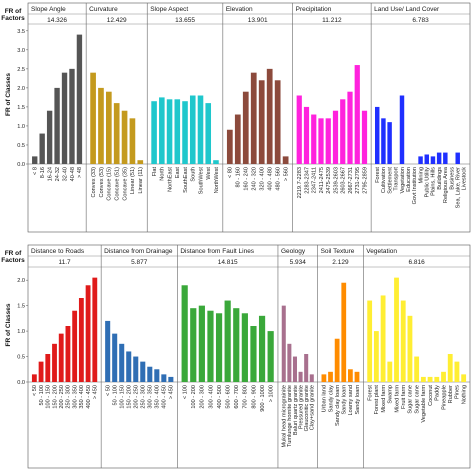 Image resolution: width=474 pixels, height=472 pixels. What do you see at coordinates (247, 179) in the screenshot?
I see `category-label: 160 - 240` at bounding box center [247, 179].